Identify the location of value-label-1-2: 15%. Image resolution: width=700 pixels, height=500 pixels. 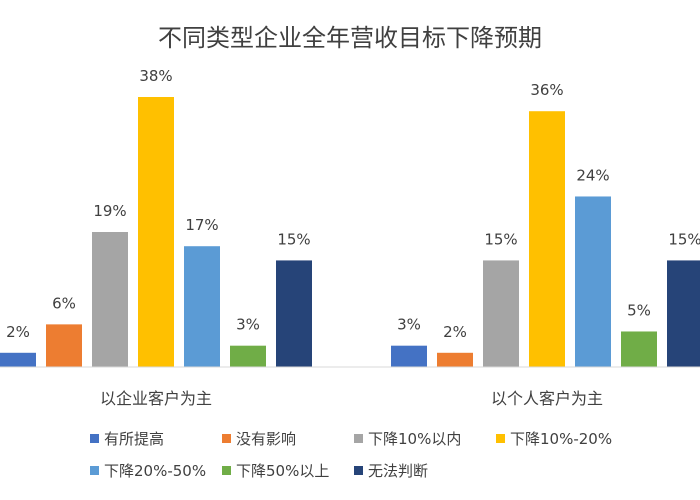
(500, 239).